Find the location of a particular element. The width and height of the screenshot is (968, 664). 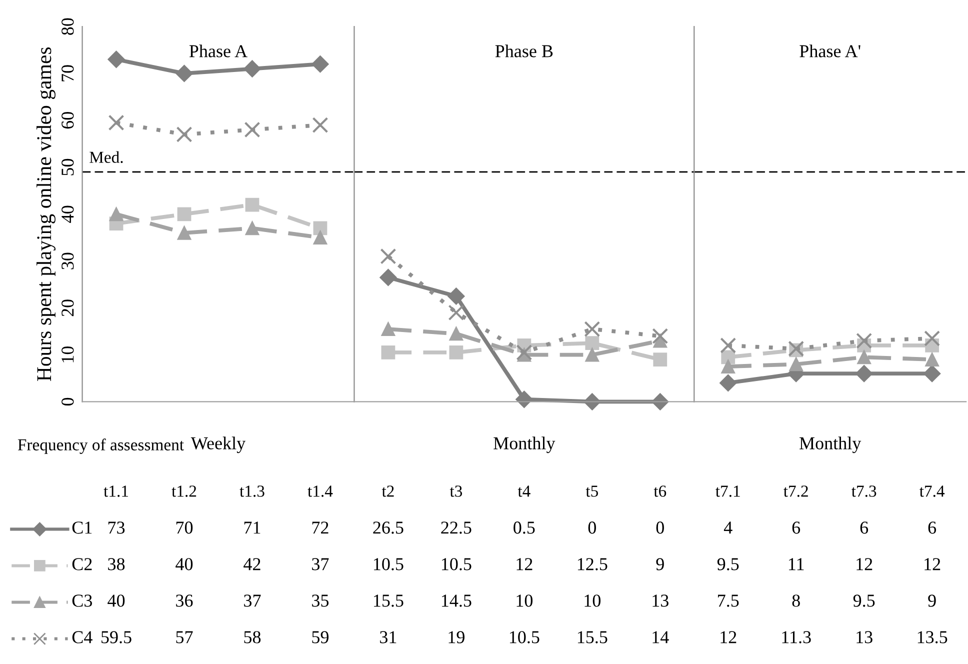

x-tick-label: t5 is located at coordinates (592, 491).